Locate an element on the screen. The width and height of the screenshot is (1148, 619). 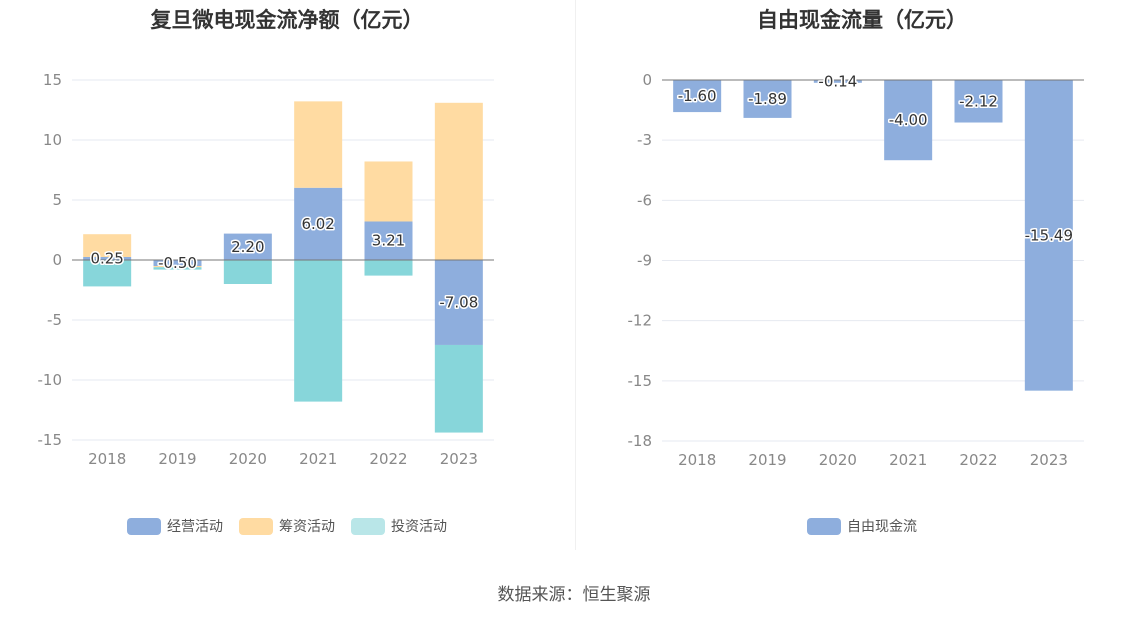
data-label: 2.20 is located at coordinates (247, 247).